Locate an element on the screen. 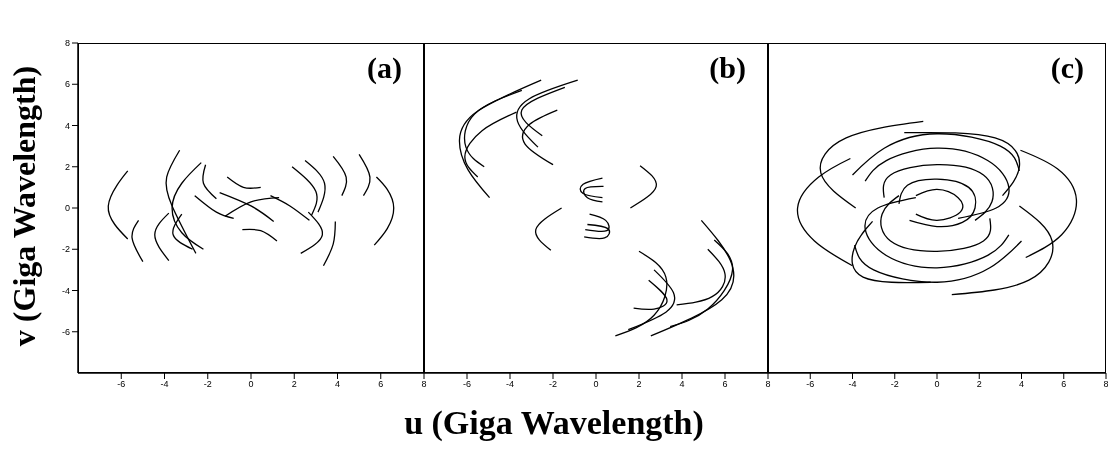  annotation: (a) is located at coordinates (384, 68).